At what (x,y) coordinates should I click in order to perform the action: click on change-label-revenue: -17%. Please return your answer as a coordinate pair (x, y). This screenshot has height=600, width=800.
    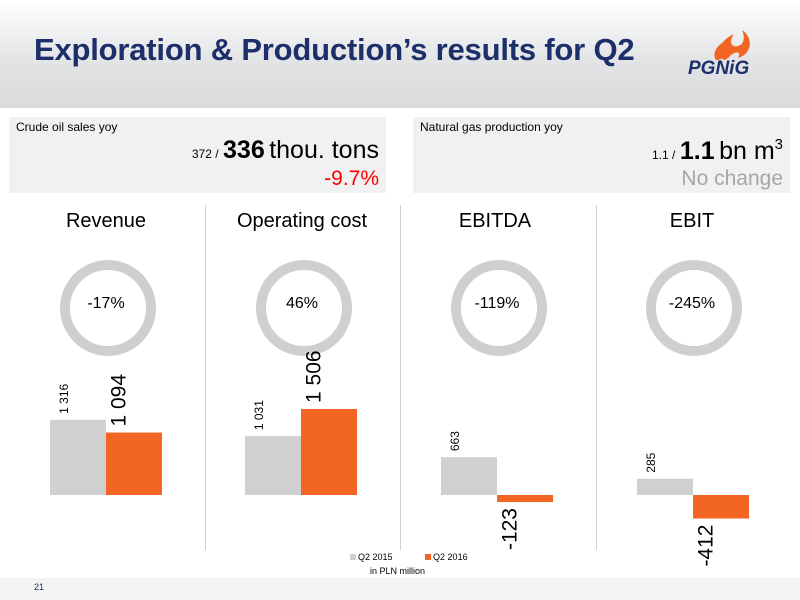
    Looking at the image, I should click on (106, 303).